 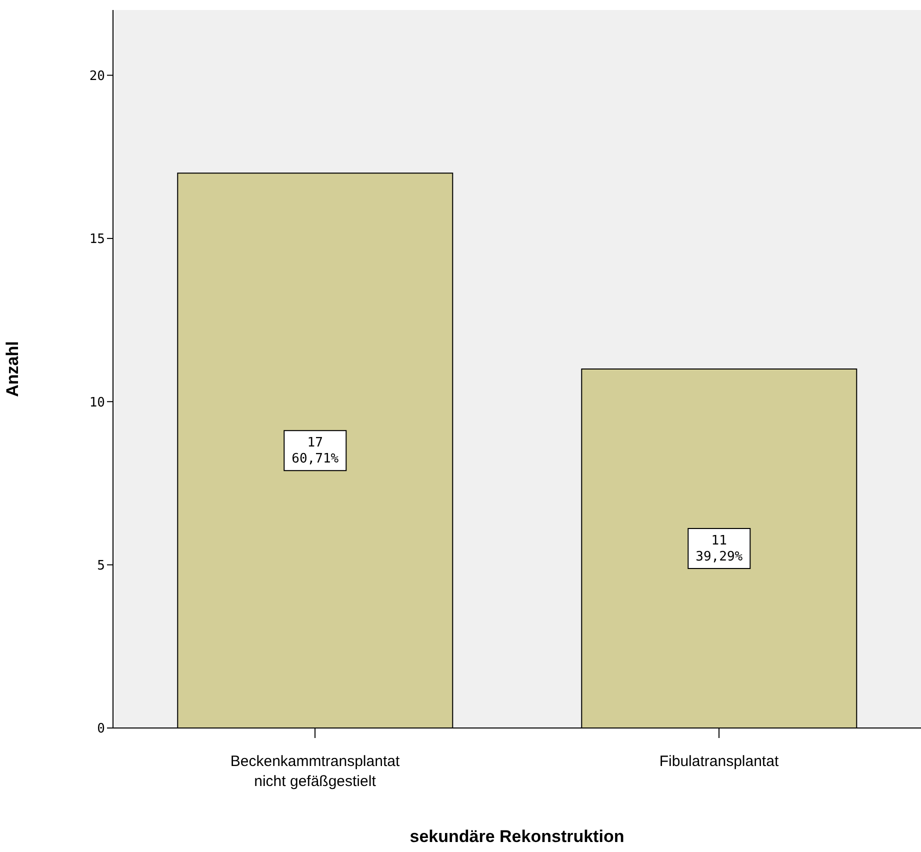 What do you see at coordinates (12, 369) in the screenshot?
I see `y-axis-title: Anzahl` at bounding box center [12, 369].